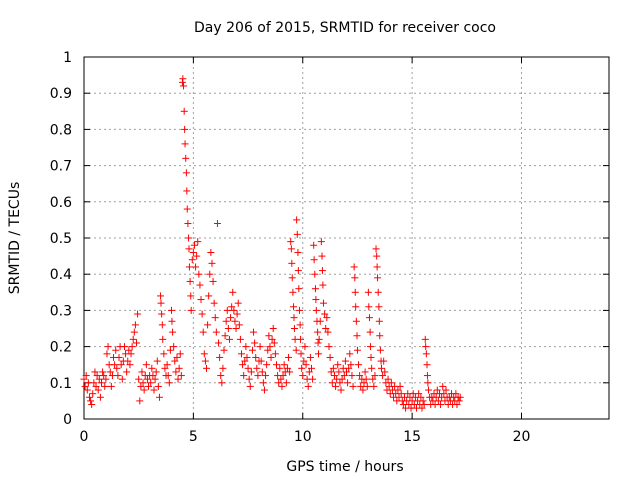 The image size is (640, 480). I want to click on y-tick-label: 0.6, so click(61, 203).